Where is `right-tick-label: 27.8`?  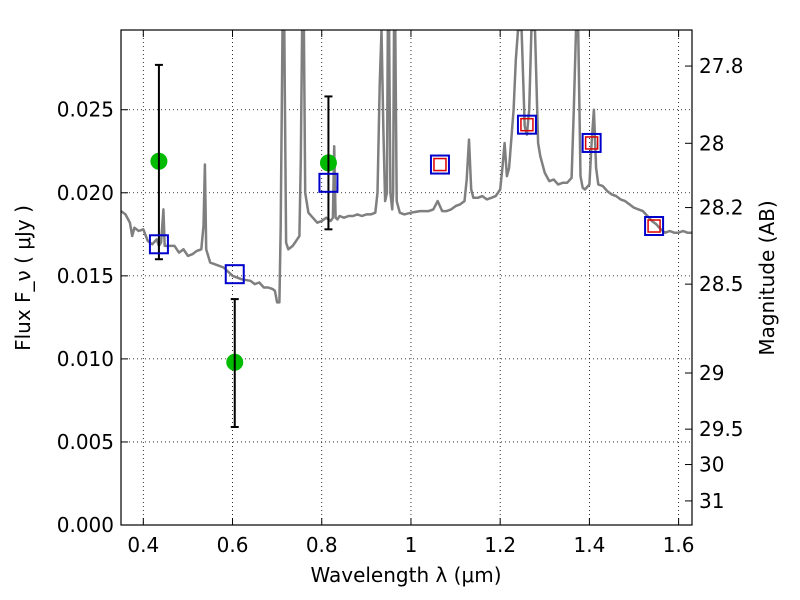
right-tick-label: 27.8 is located at coordinates (721, 66).